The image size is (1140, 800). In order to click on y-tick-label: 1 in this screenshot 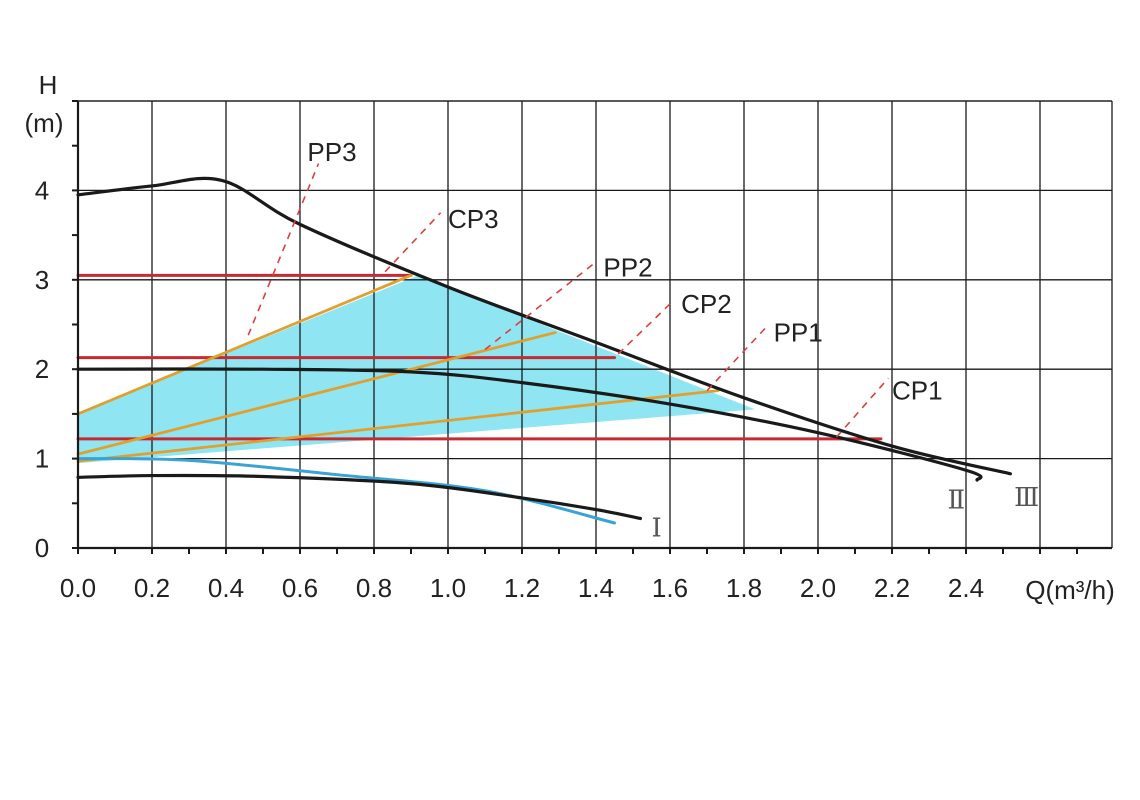, I will do `click(42, 459)`.